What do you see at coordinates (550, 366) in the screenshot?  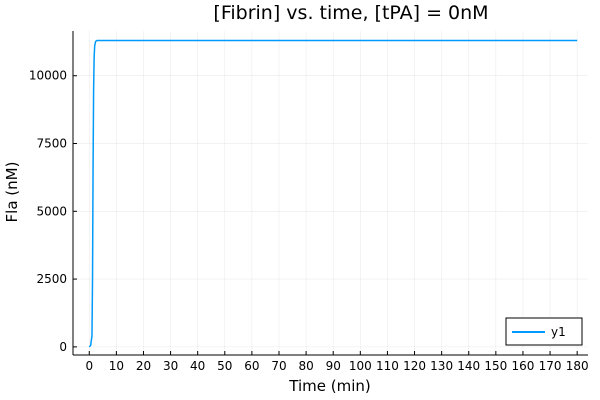 I see `x-tick-label: 170` at bounding box center [550, 366].